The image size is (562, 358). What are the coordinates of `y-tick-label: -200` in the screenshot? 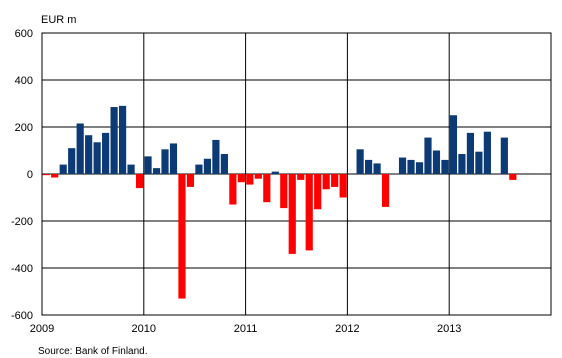 It's located at (22, 222).